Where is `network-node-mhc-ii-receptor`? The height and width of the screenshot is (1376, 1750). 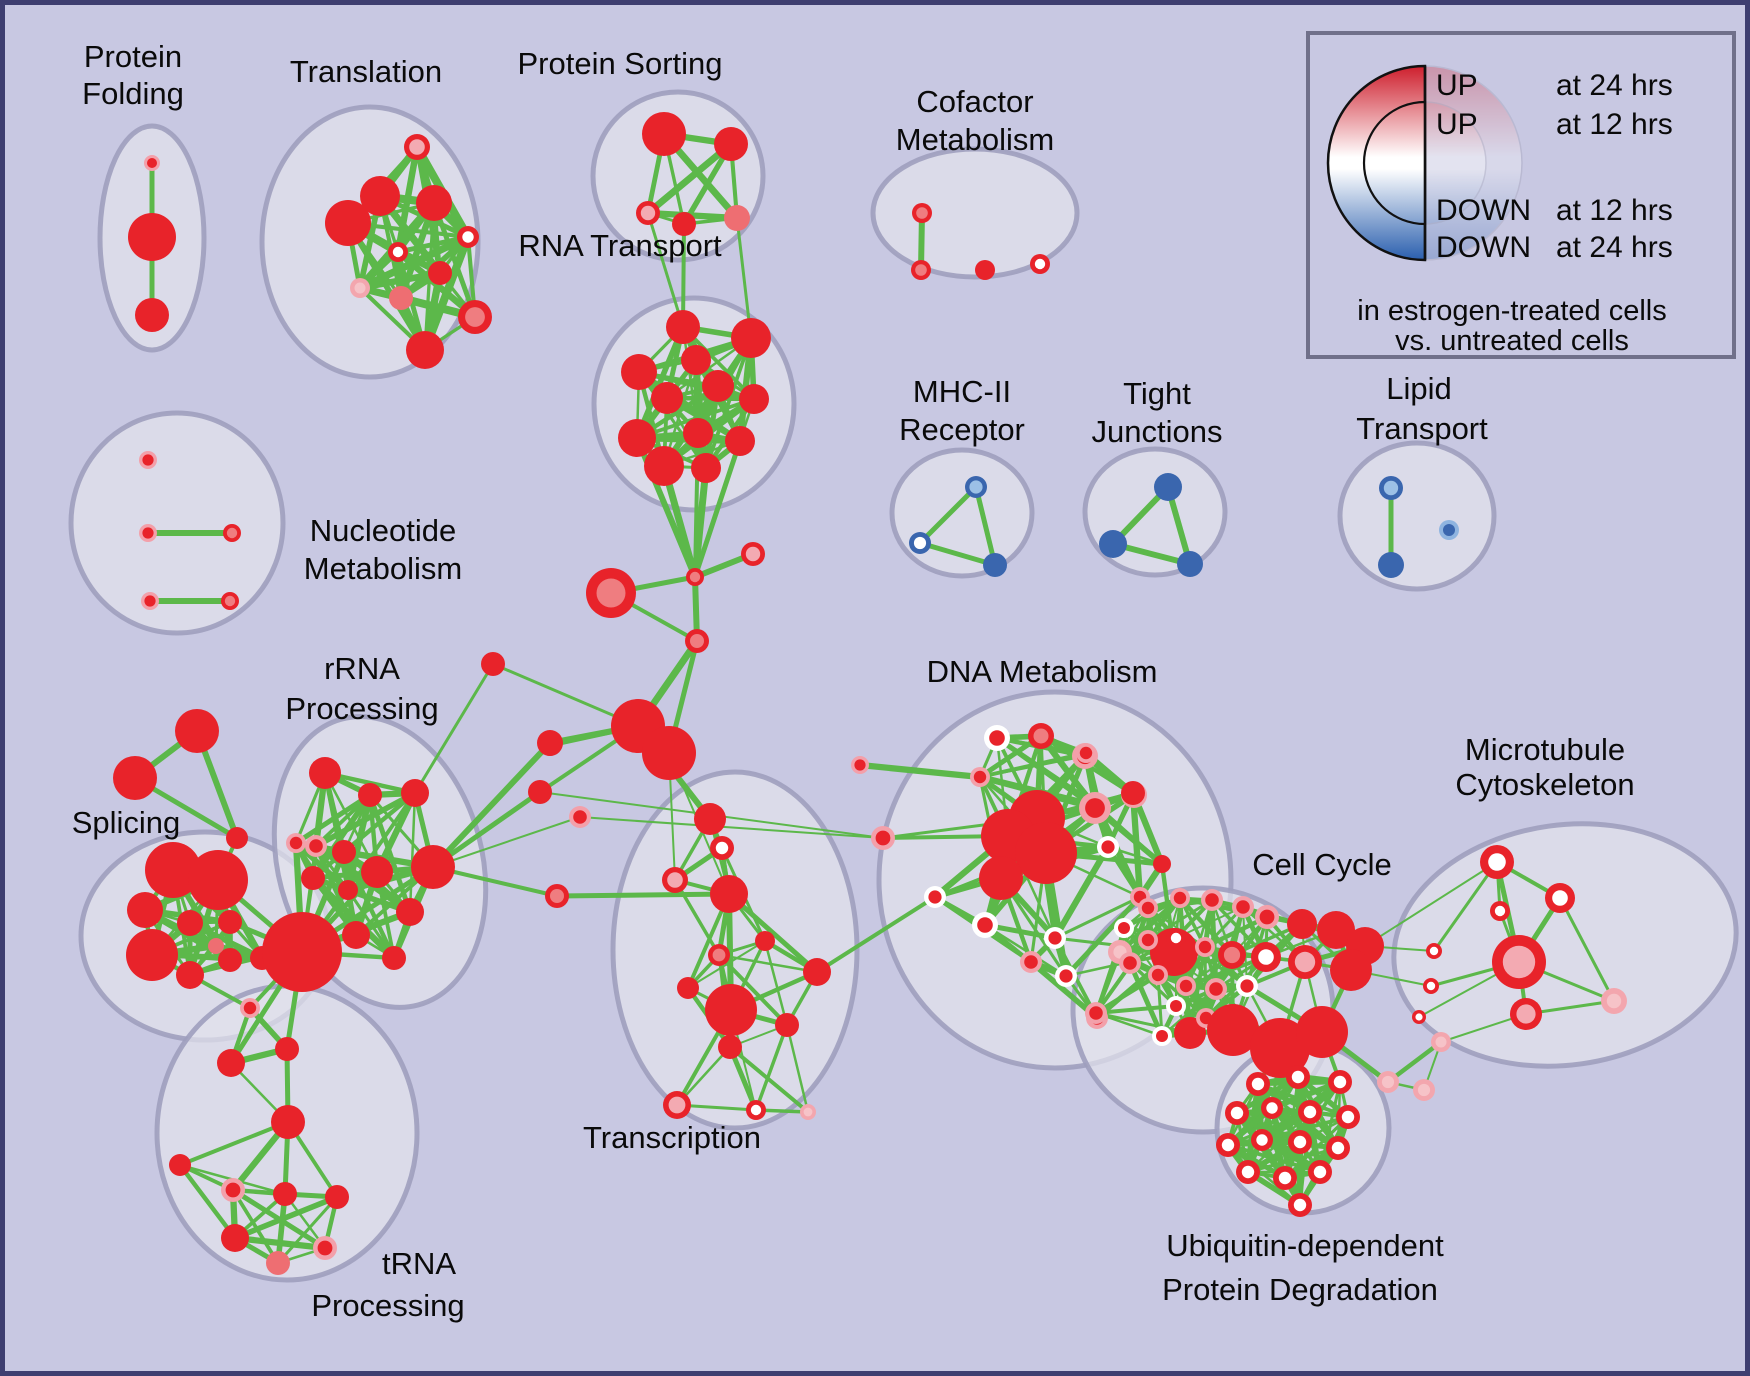
network-node-mhc-ii-receptor is located at coordinates (976, 487).